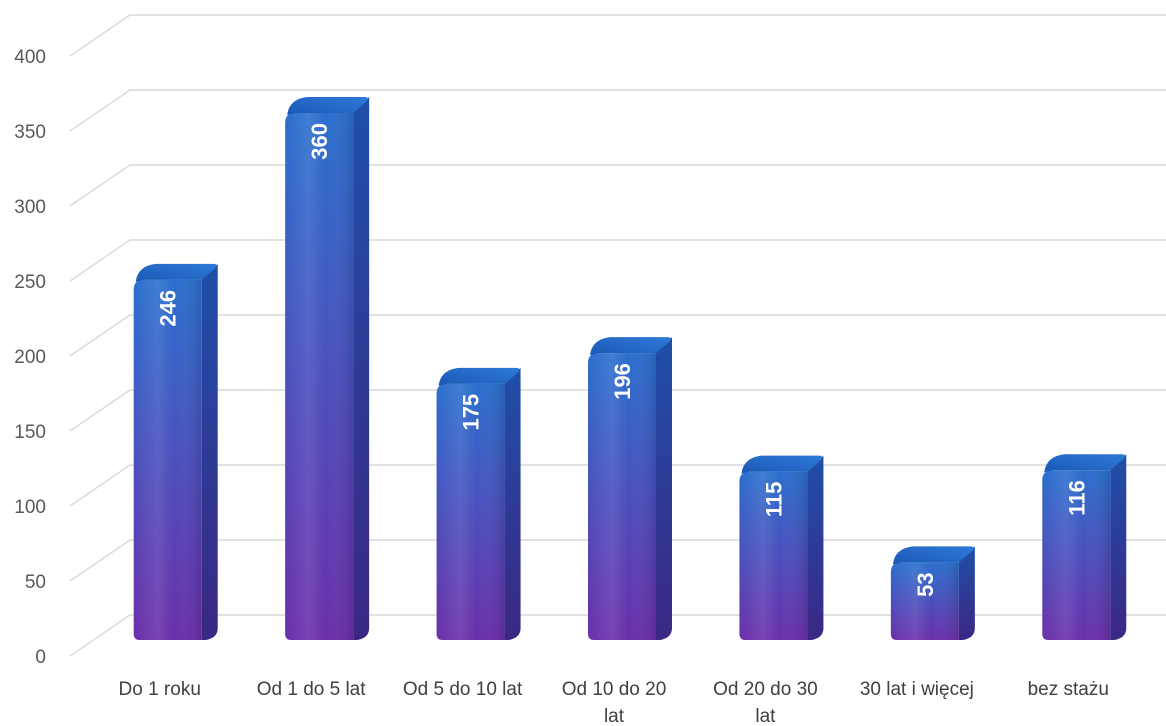 The height and width of the screenshot is (726, 1166). I want to click on data-label: 246, so click(168, 308).